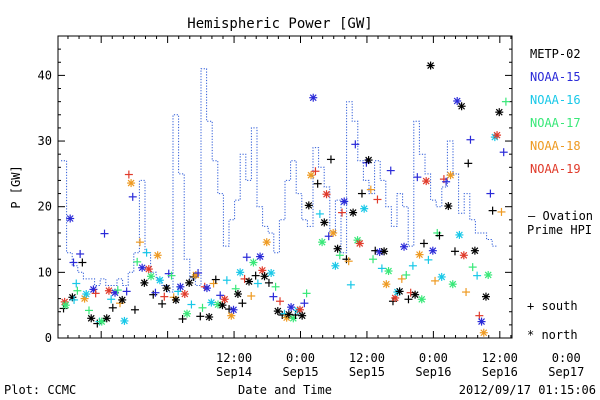  Describe the element at coordinates (555, 169) in the screenshot. I see `legend-entry: NOAA-19` at that location.